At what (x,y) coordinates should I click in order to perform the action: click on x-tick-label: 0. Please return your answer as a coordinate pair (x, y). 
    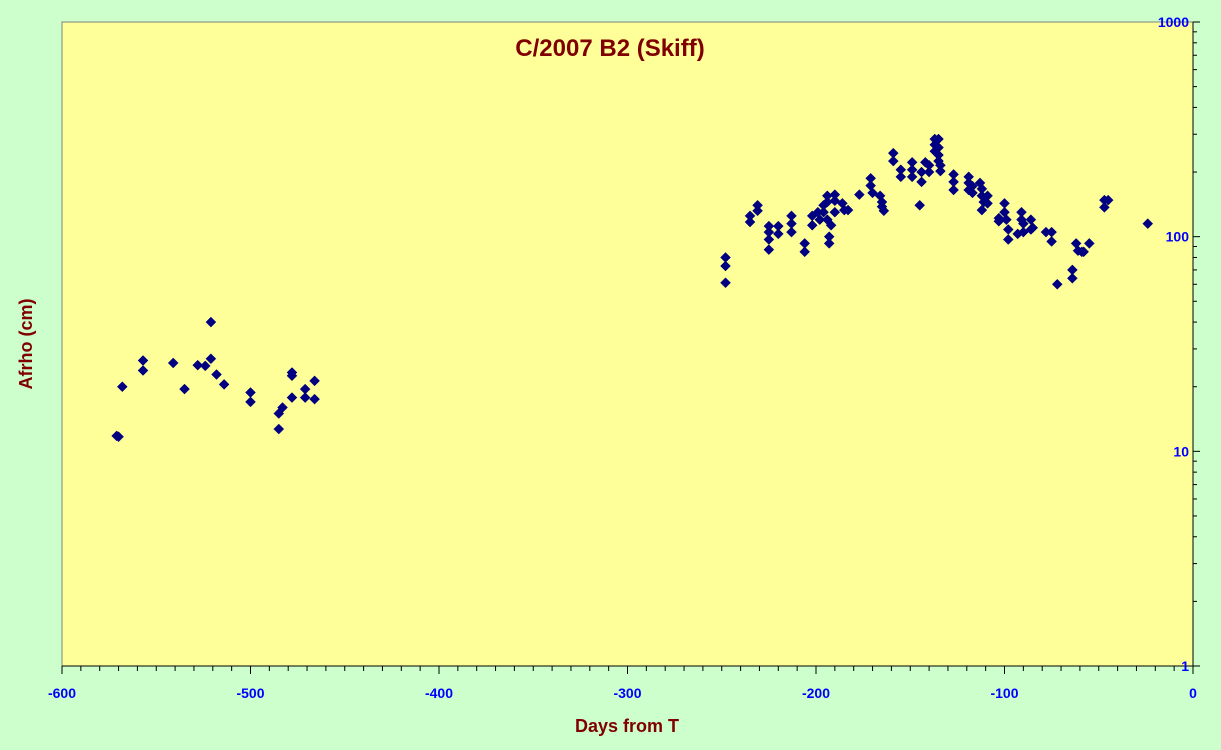
    Looking at the image, I should click on (1193, 693).